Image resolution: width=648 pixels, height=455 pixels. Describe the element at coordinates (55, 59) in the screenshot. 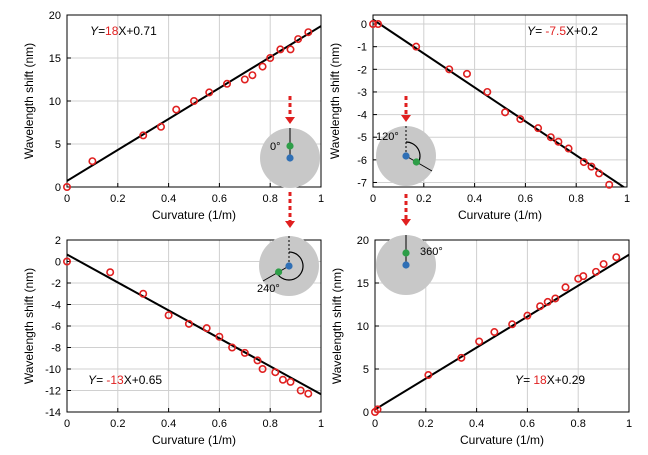

I see `y-tick-label: 15` at that location.